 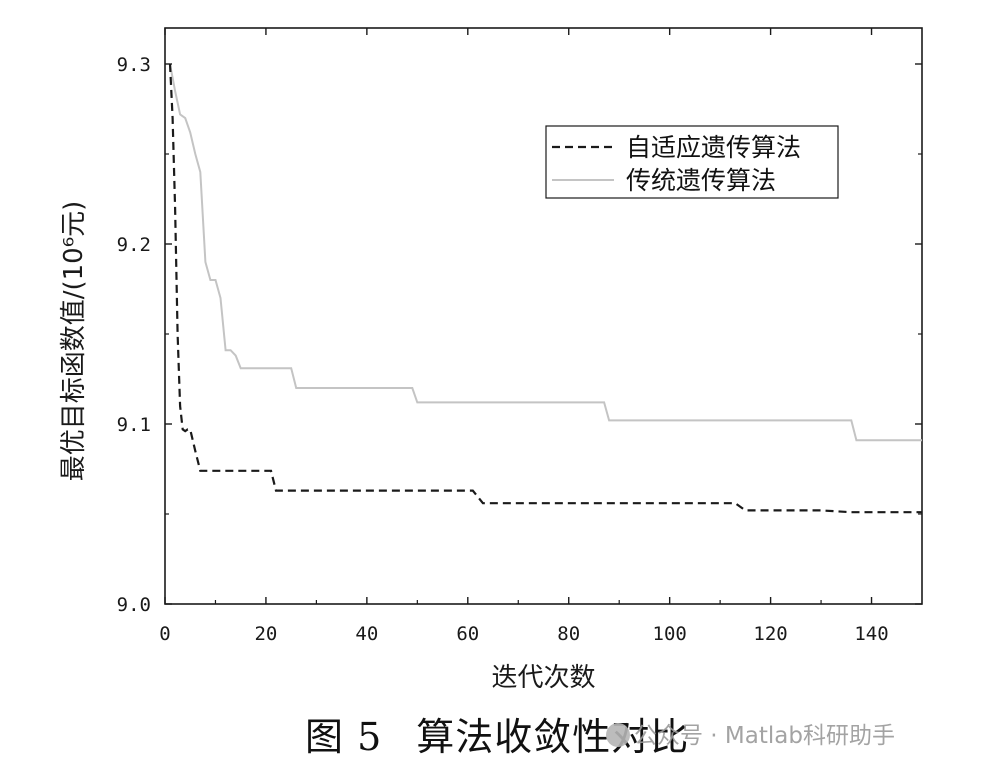 What do you see at coordinates (770, 634) in the screenshot?
I see `x-tick-label: 120` at bounding box center [770, 634].